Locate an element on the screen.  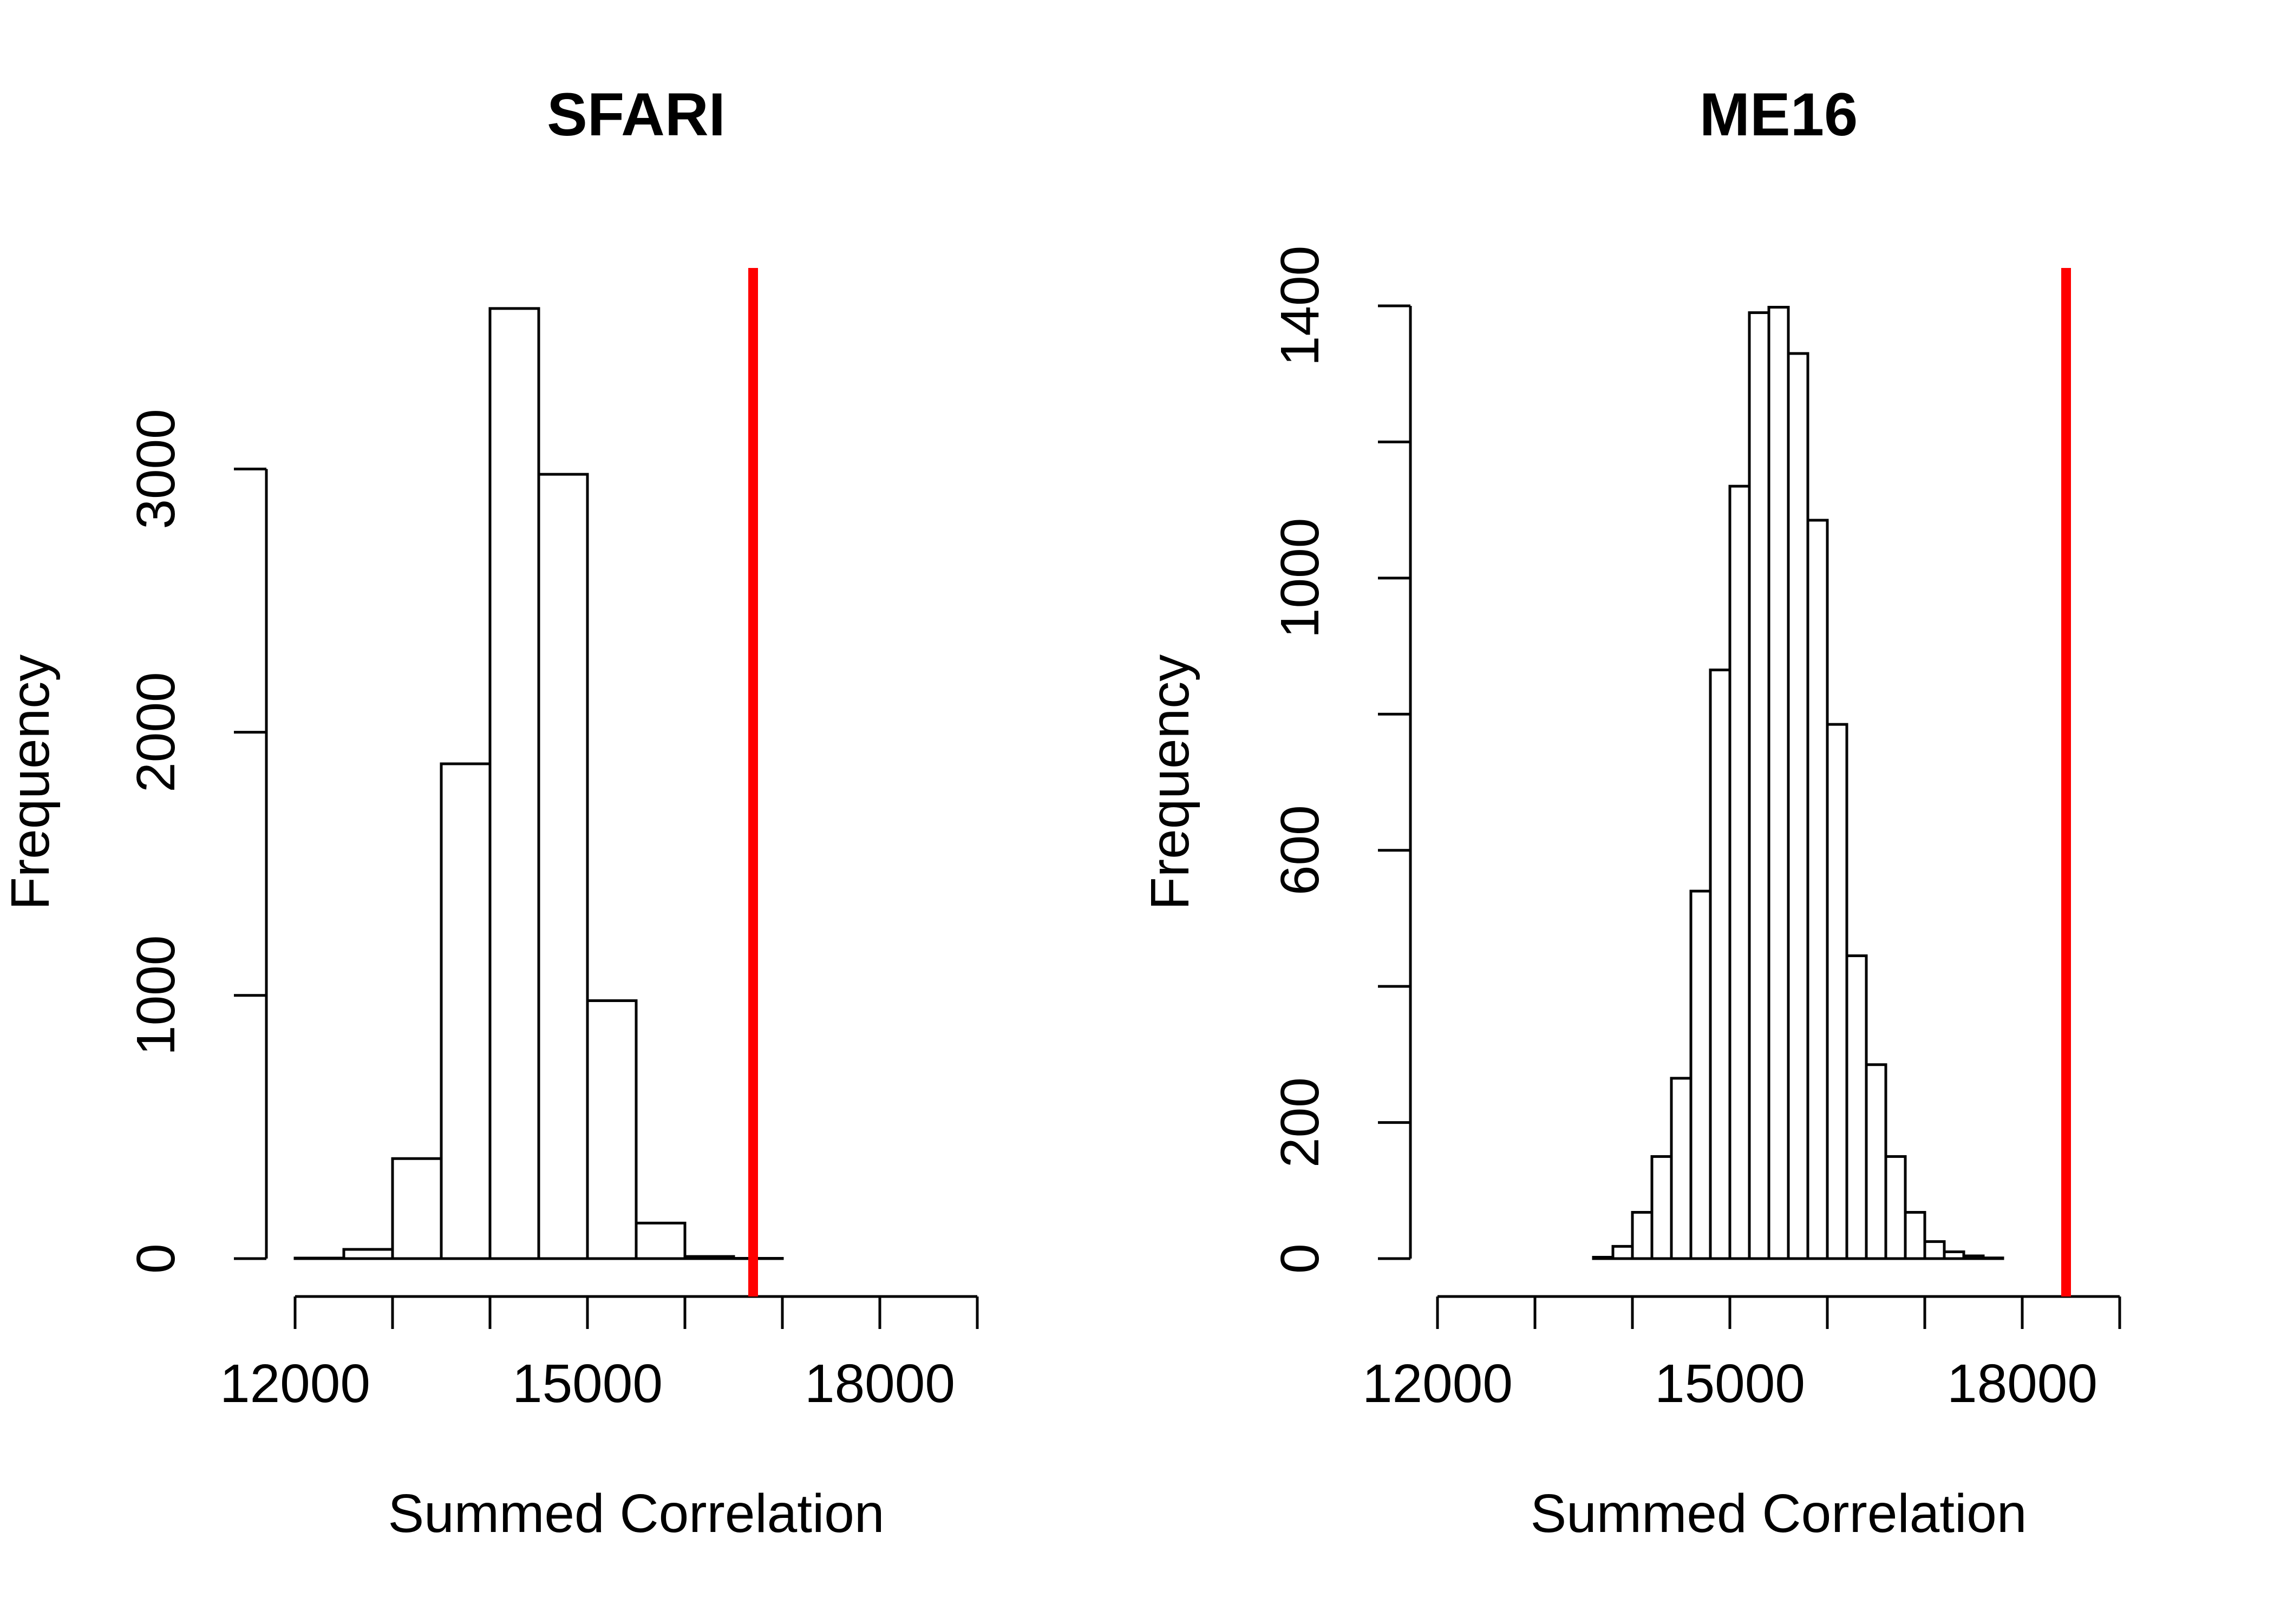
chart-title-me16: ME16 is located at coordinates (1779, 114).